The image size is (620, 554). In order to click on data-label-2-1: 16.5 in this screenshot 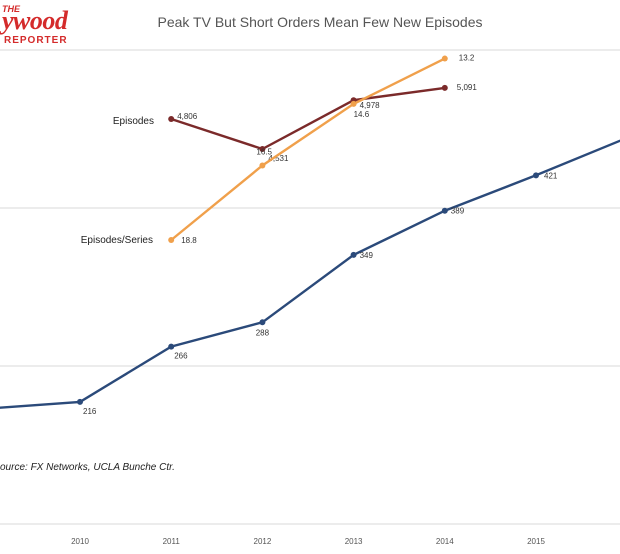, I will do `click(264, 151)`.